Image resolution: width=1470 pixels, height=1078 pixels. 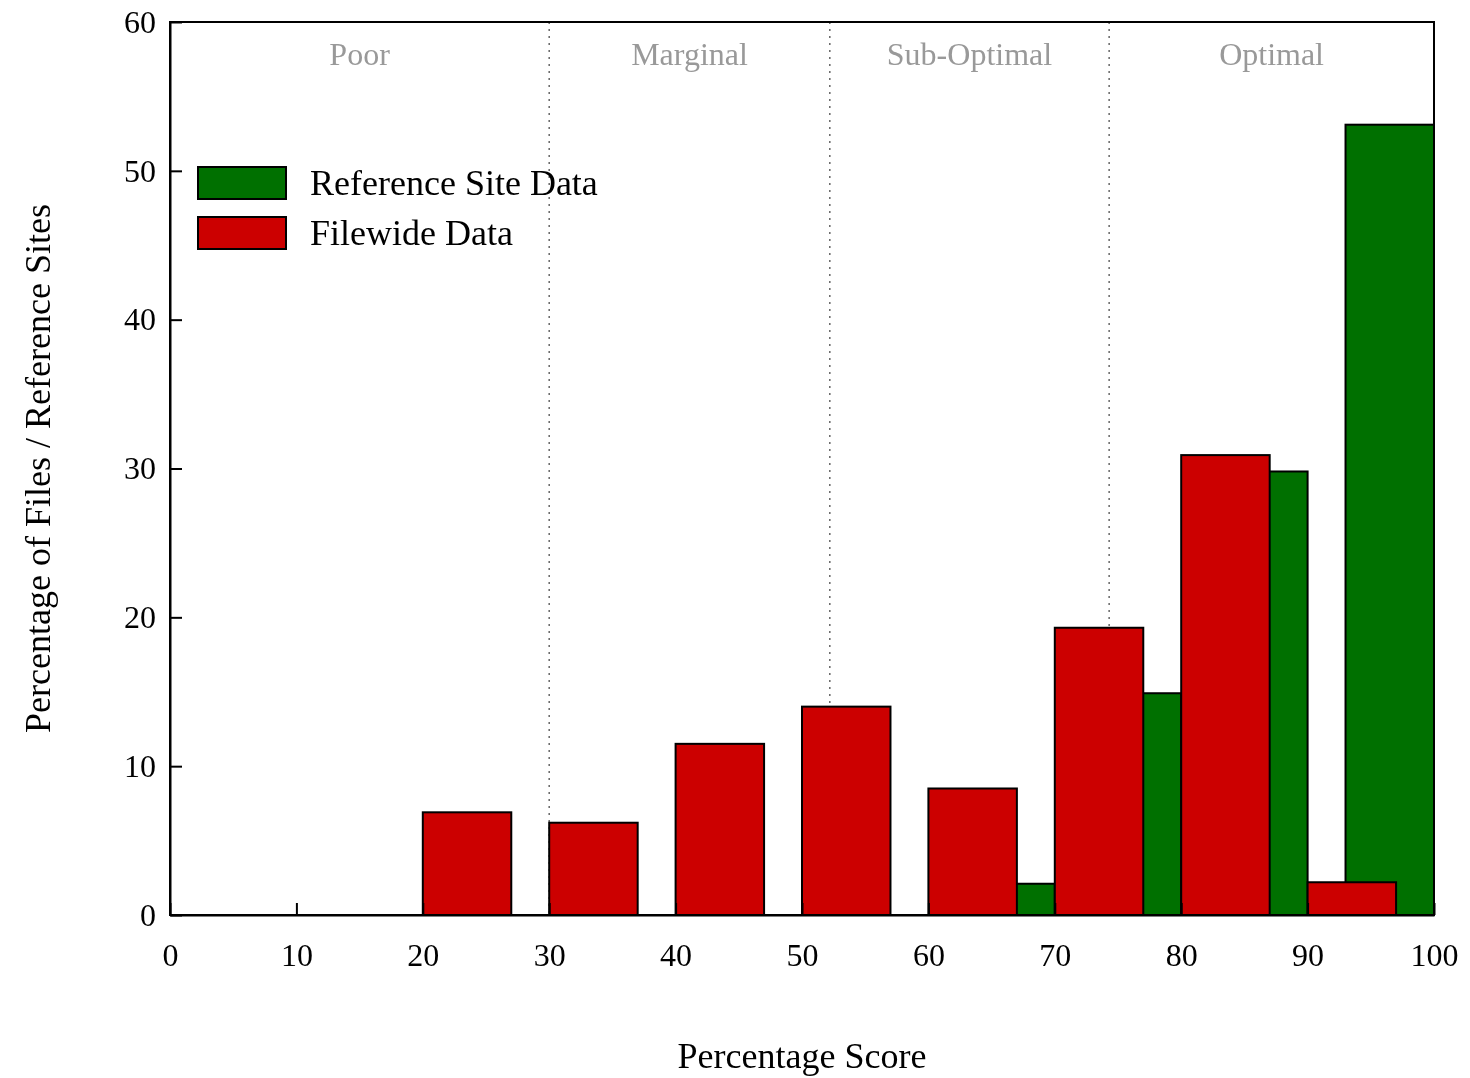 I want to click on x-tick-label: 70, so click(x=1055, y=954).